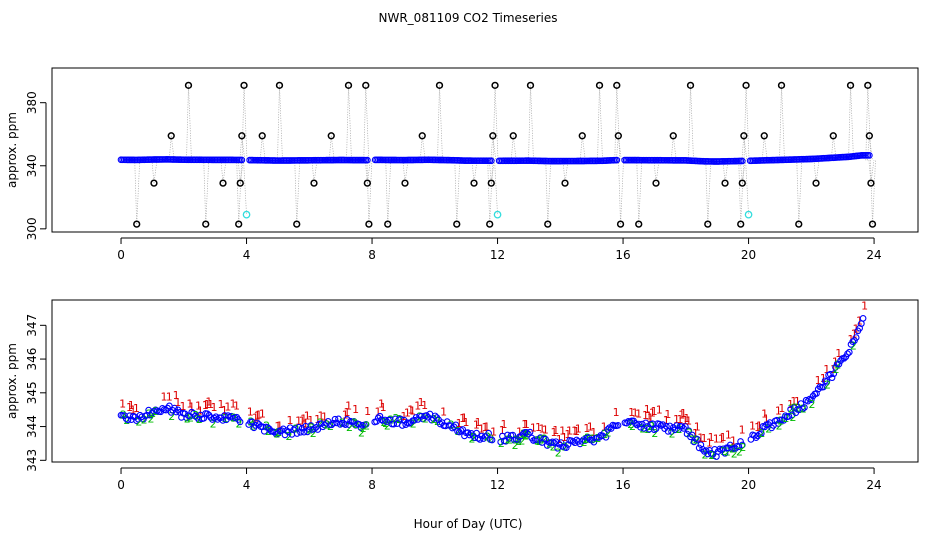  I want to click on y-tick-label: 344, so click(32, 426).